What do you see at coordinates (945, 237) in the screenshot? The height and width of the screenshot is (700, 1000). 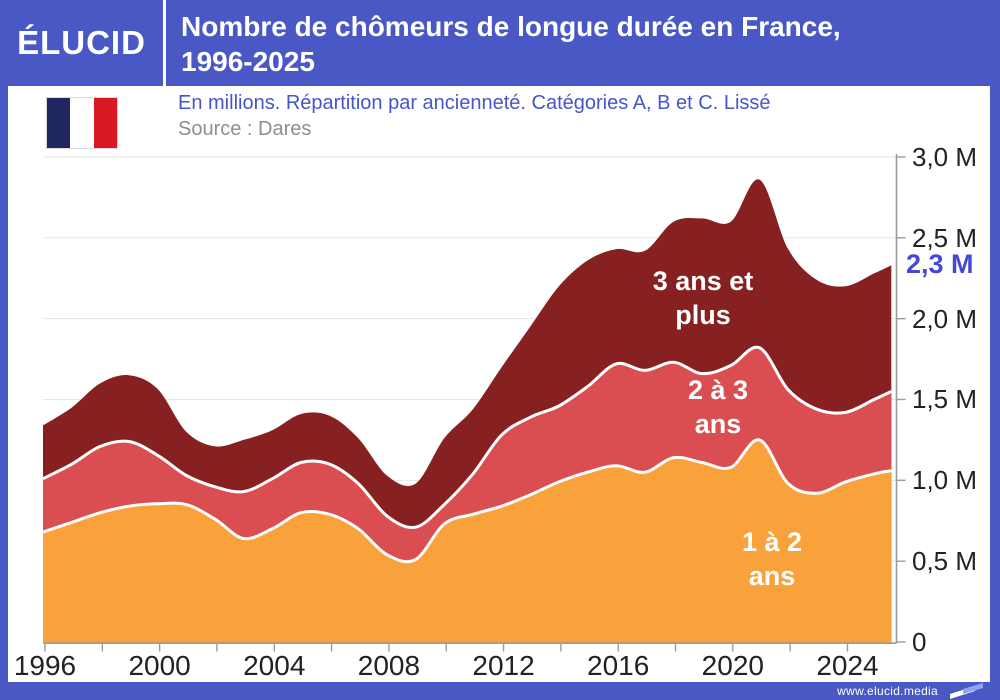 I see `y-axis-label: 2,5 M` at bounding box center [945, 237].